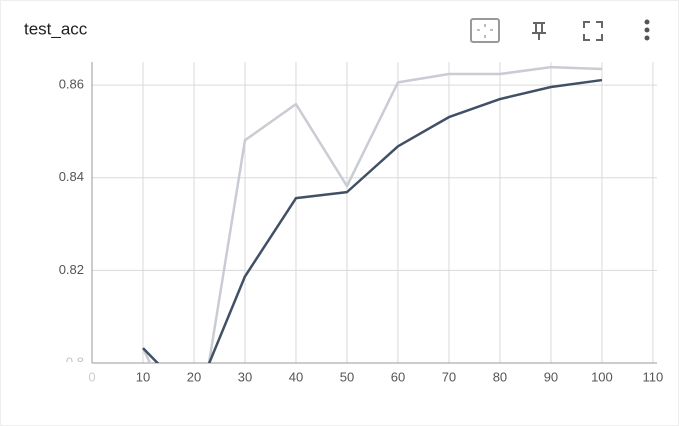 The image size is (679, 426). I want to click on x-tick-label: 10, so click(143, 376).